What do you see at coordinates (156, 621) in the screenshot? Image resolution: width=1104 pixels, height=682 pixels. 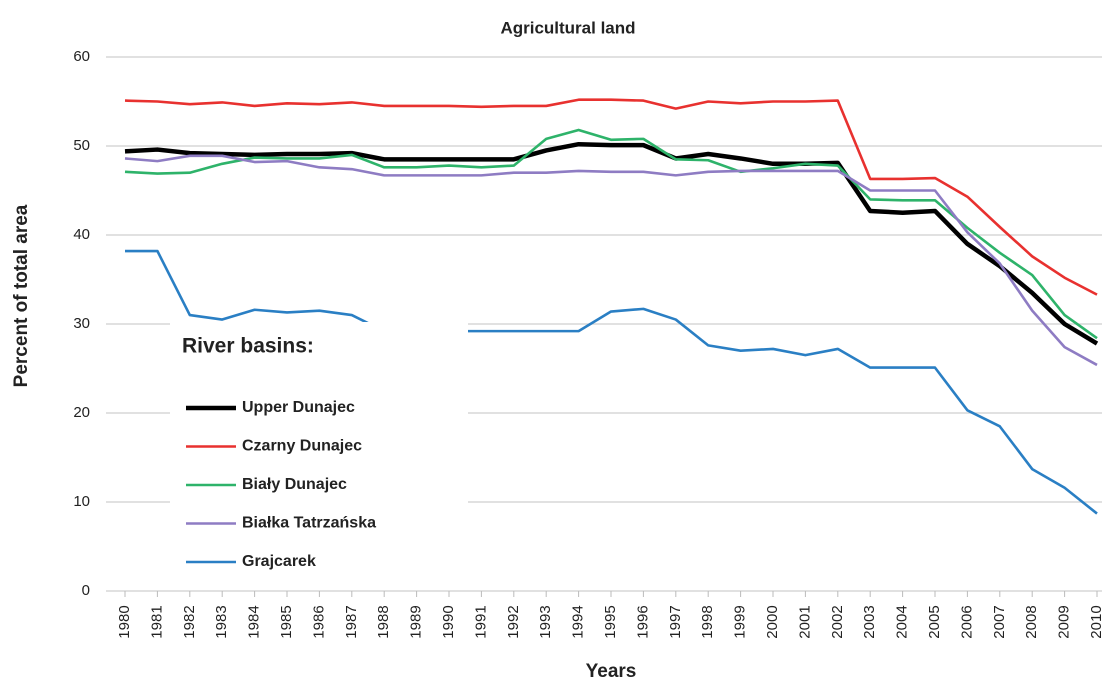 I see `x-tick-label: 1981` at bounding box center [156, 621].